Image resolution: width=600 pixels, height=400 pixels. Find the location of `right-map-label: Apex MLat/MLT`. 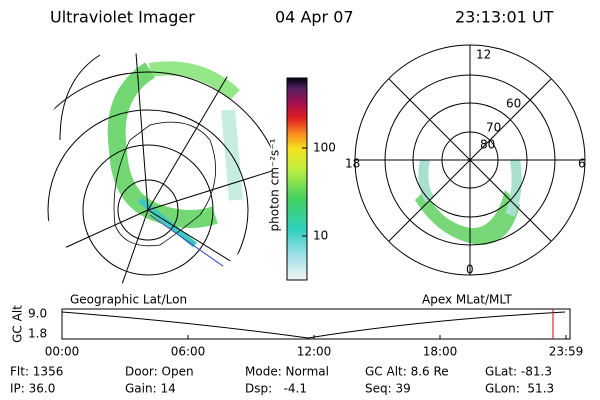

right-map-label: Apex MLat/MLT is located at coordinates (467, 300).